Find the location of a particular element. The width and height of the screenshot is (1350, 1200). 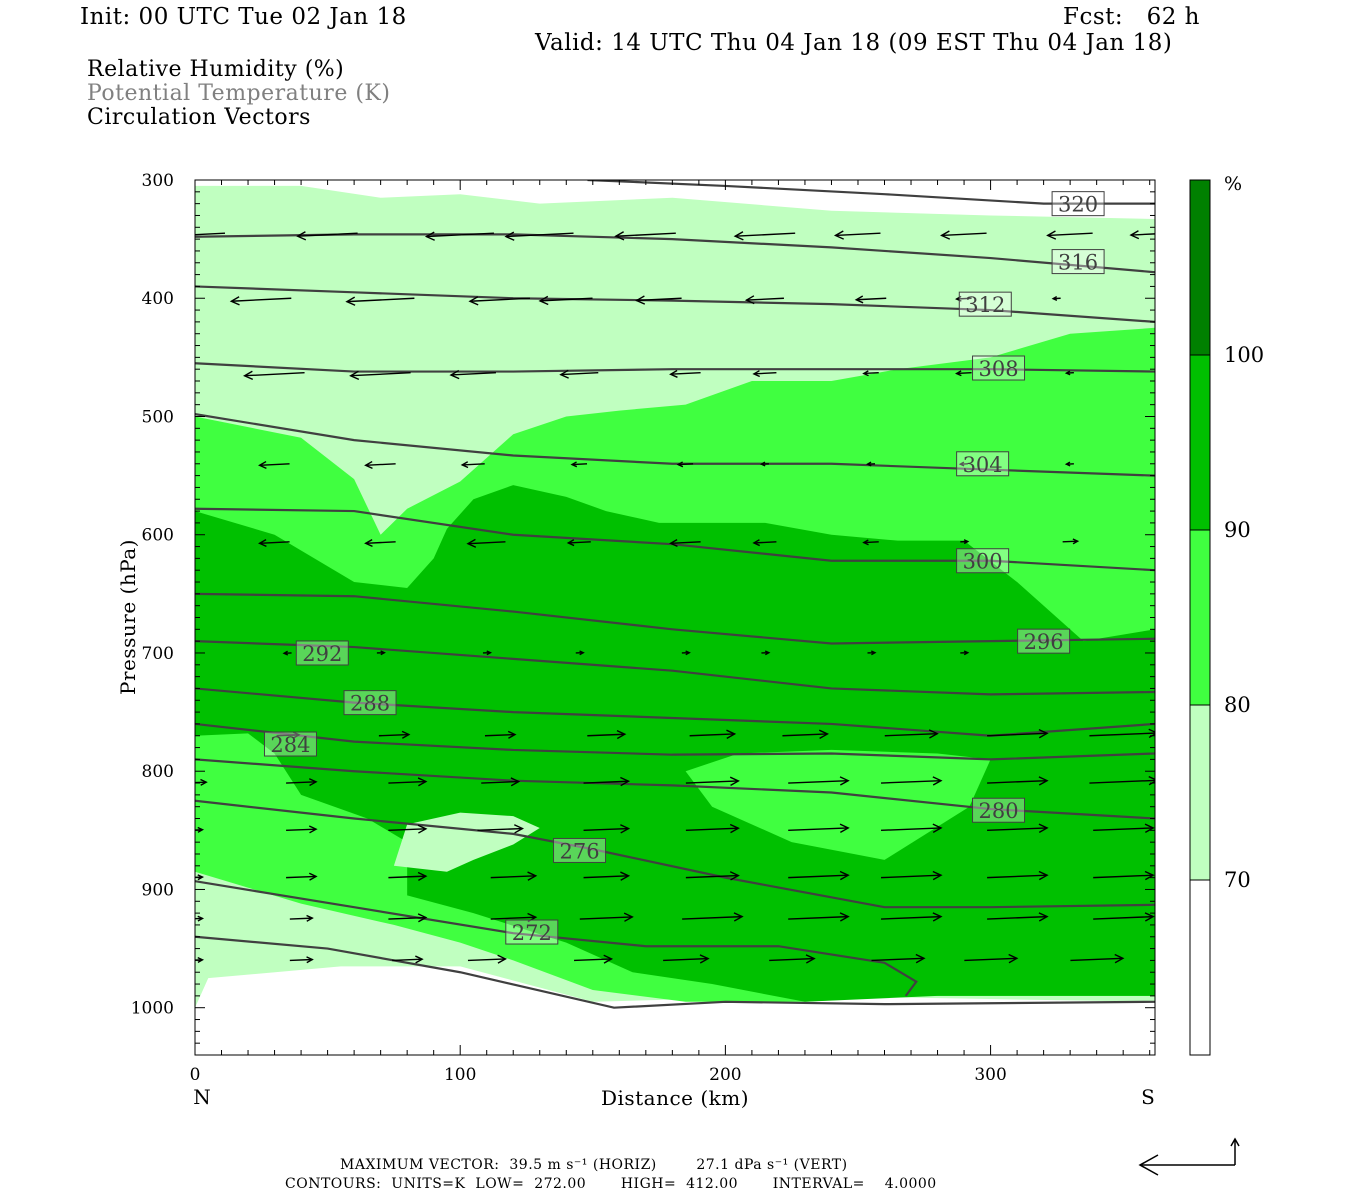

field-rh-label: Relative Humidity (%) is located at coordinates (216, 69).